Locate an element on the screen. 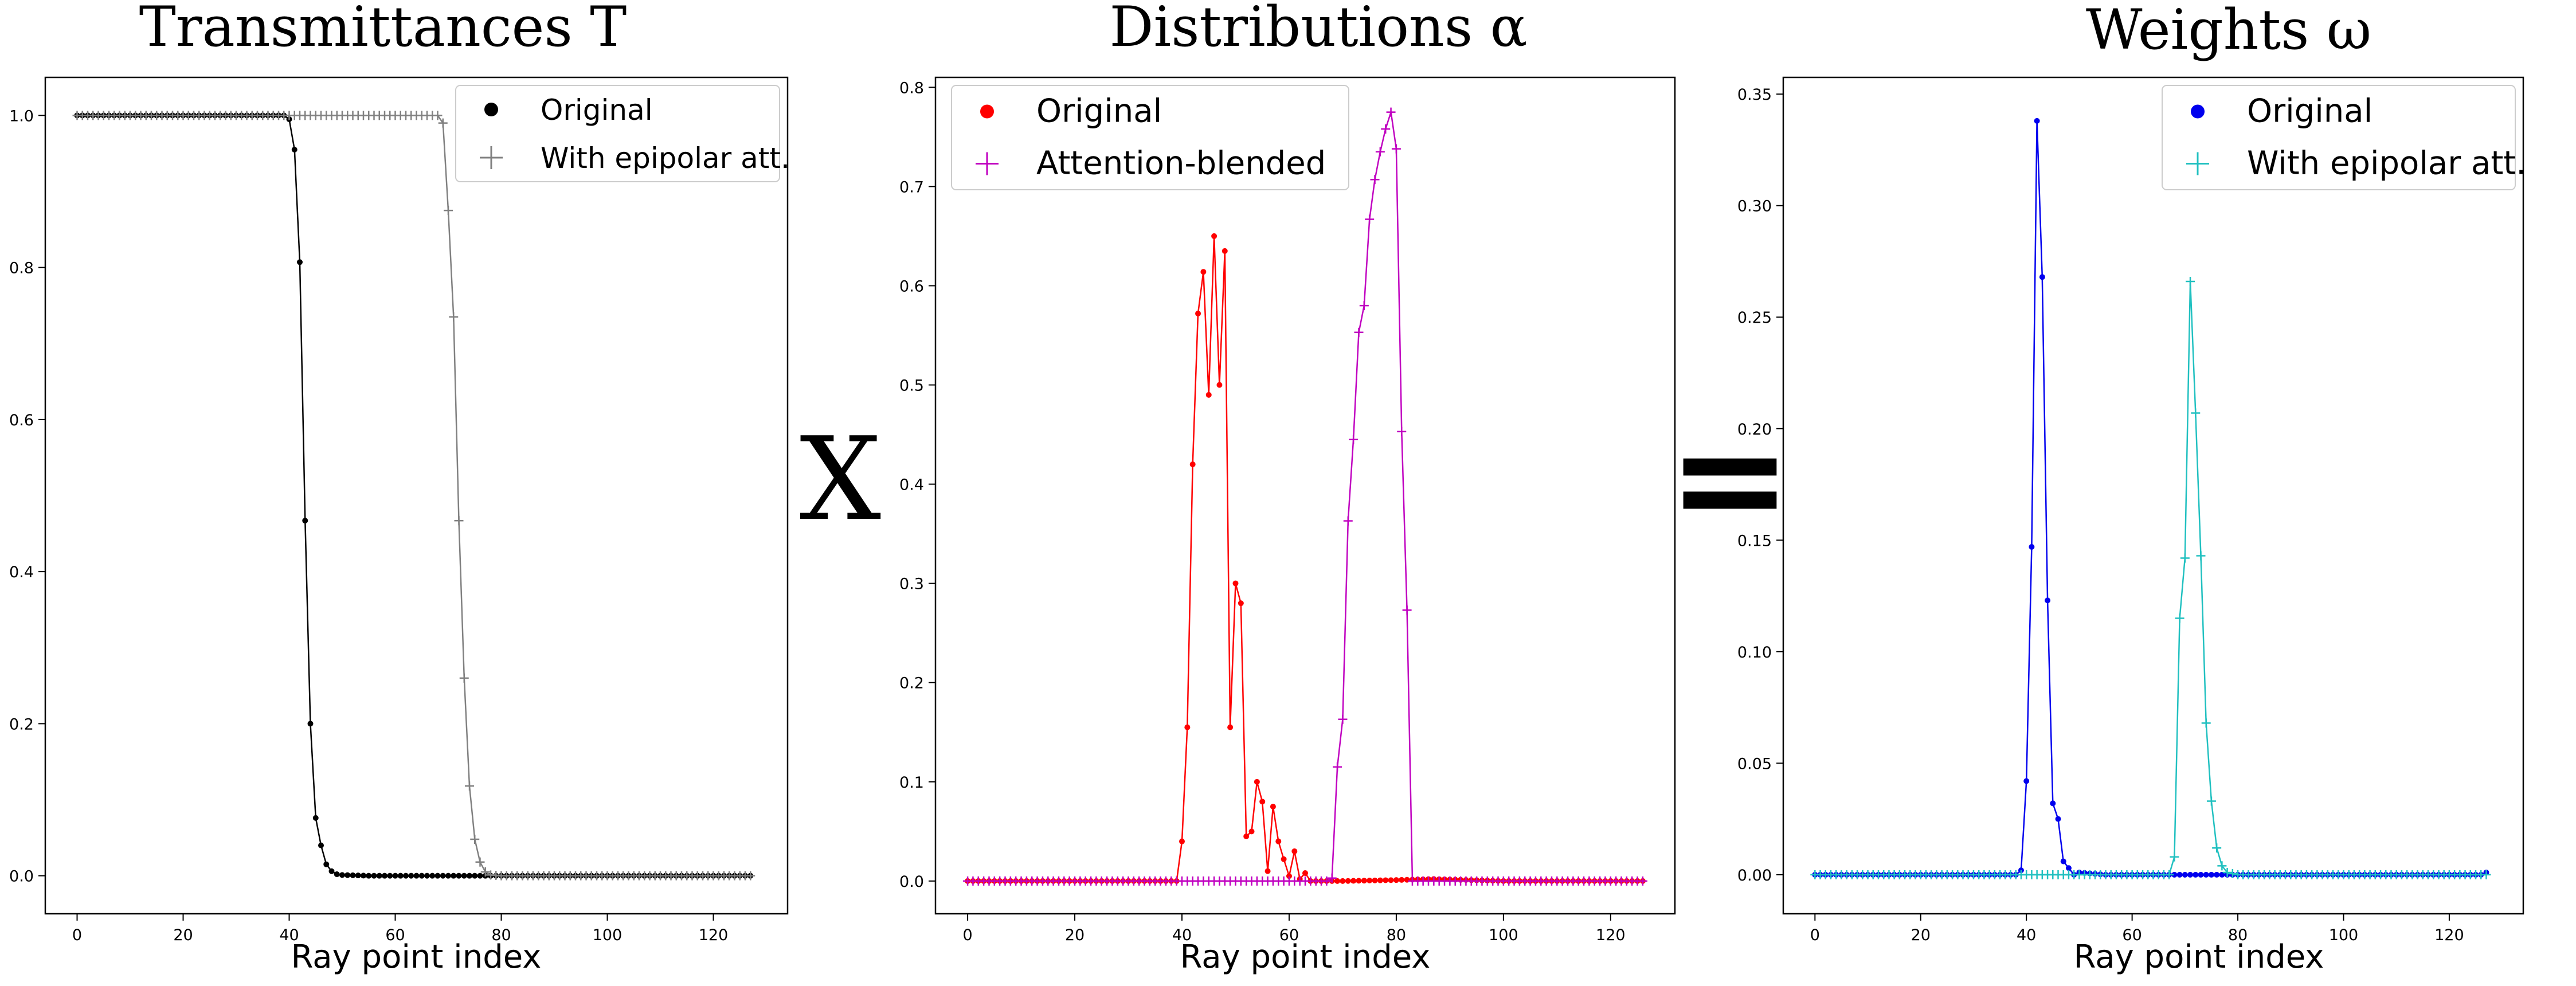 The height and width of the screenshot is (986, 2576). y-tick-label: 0.35 is located at coordinates (1754, 95).